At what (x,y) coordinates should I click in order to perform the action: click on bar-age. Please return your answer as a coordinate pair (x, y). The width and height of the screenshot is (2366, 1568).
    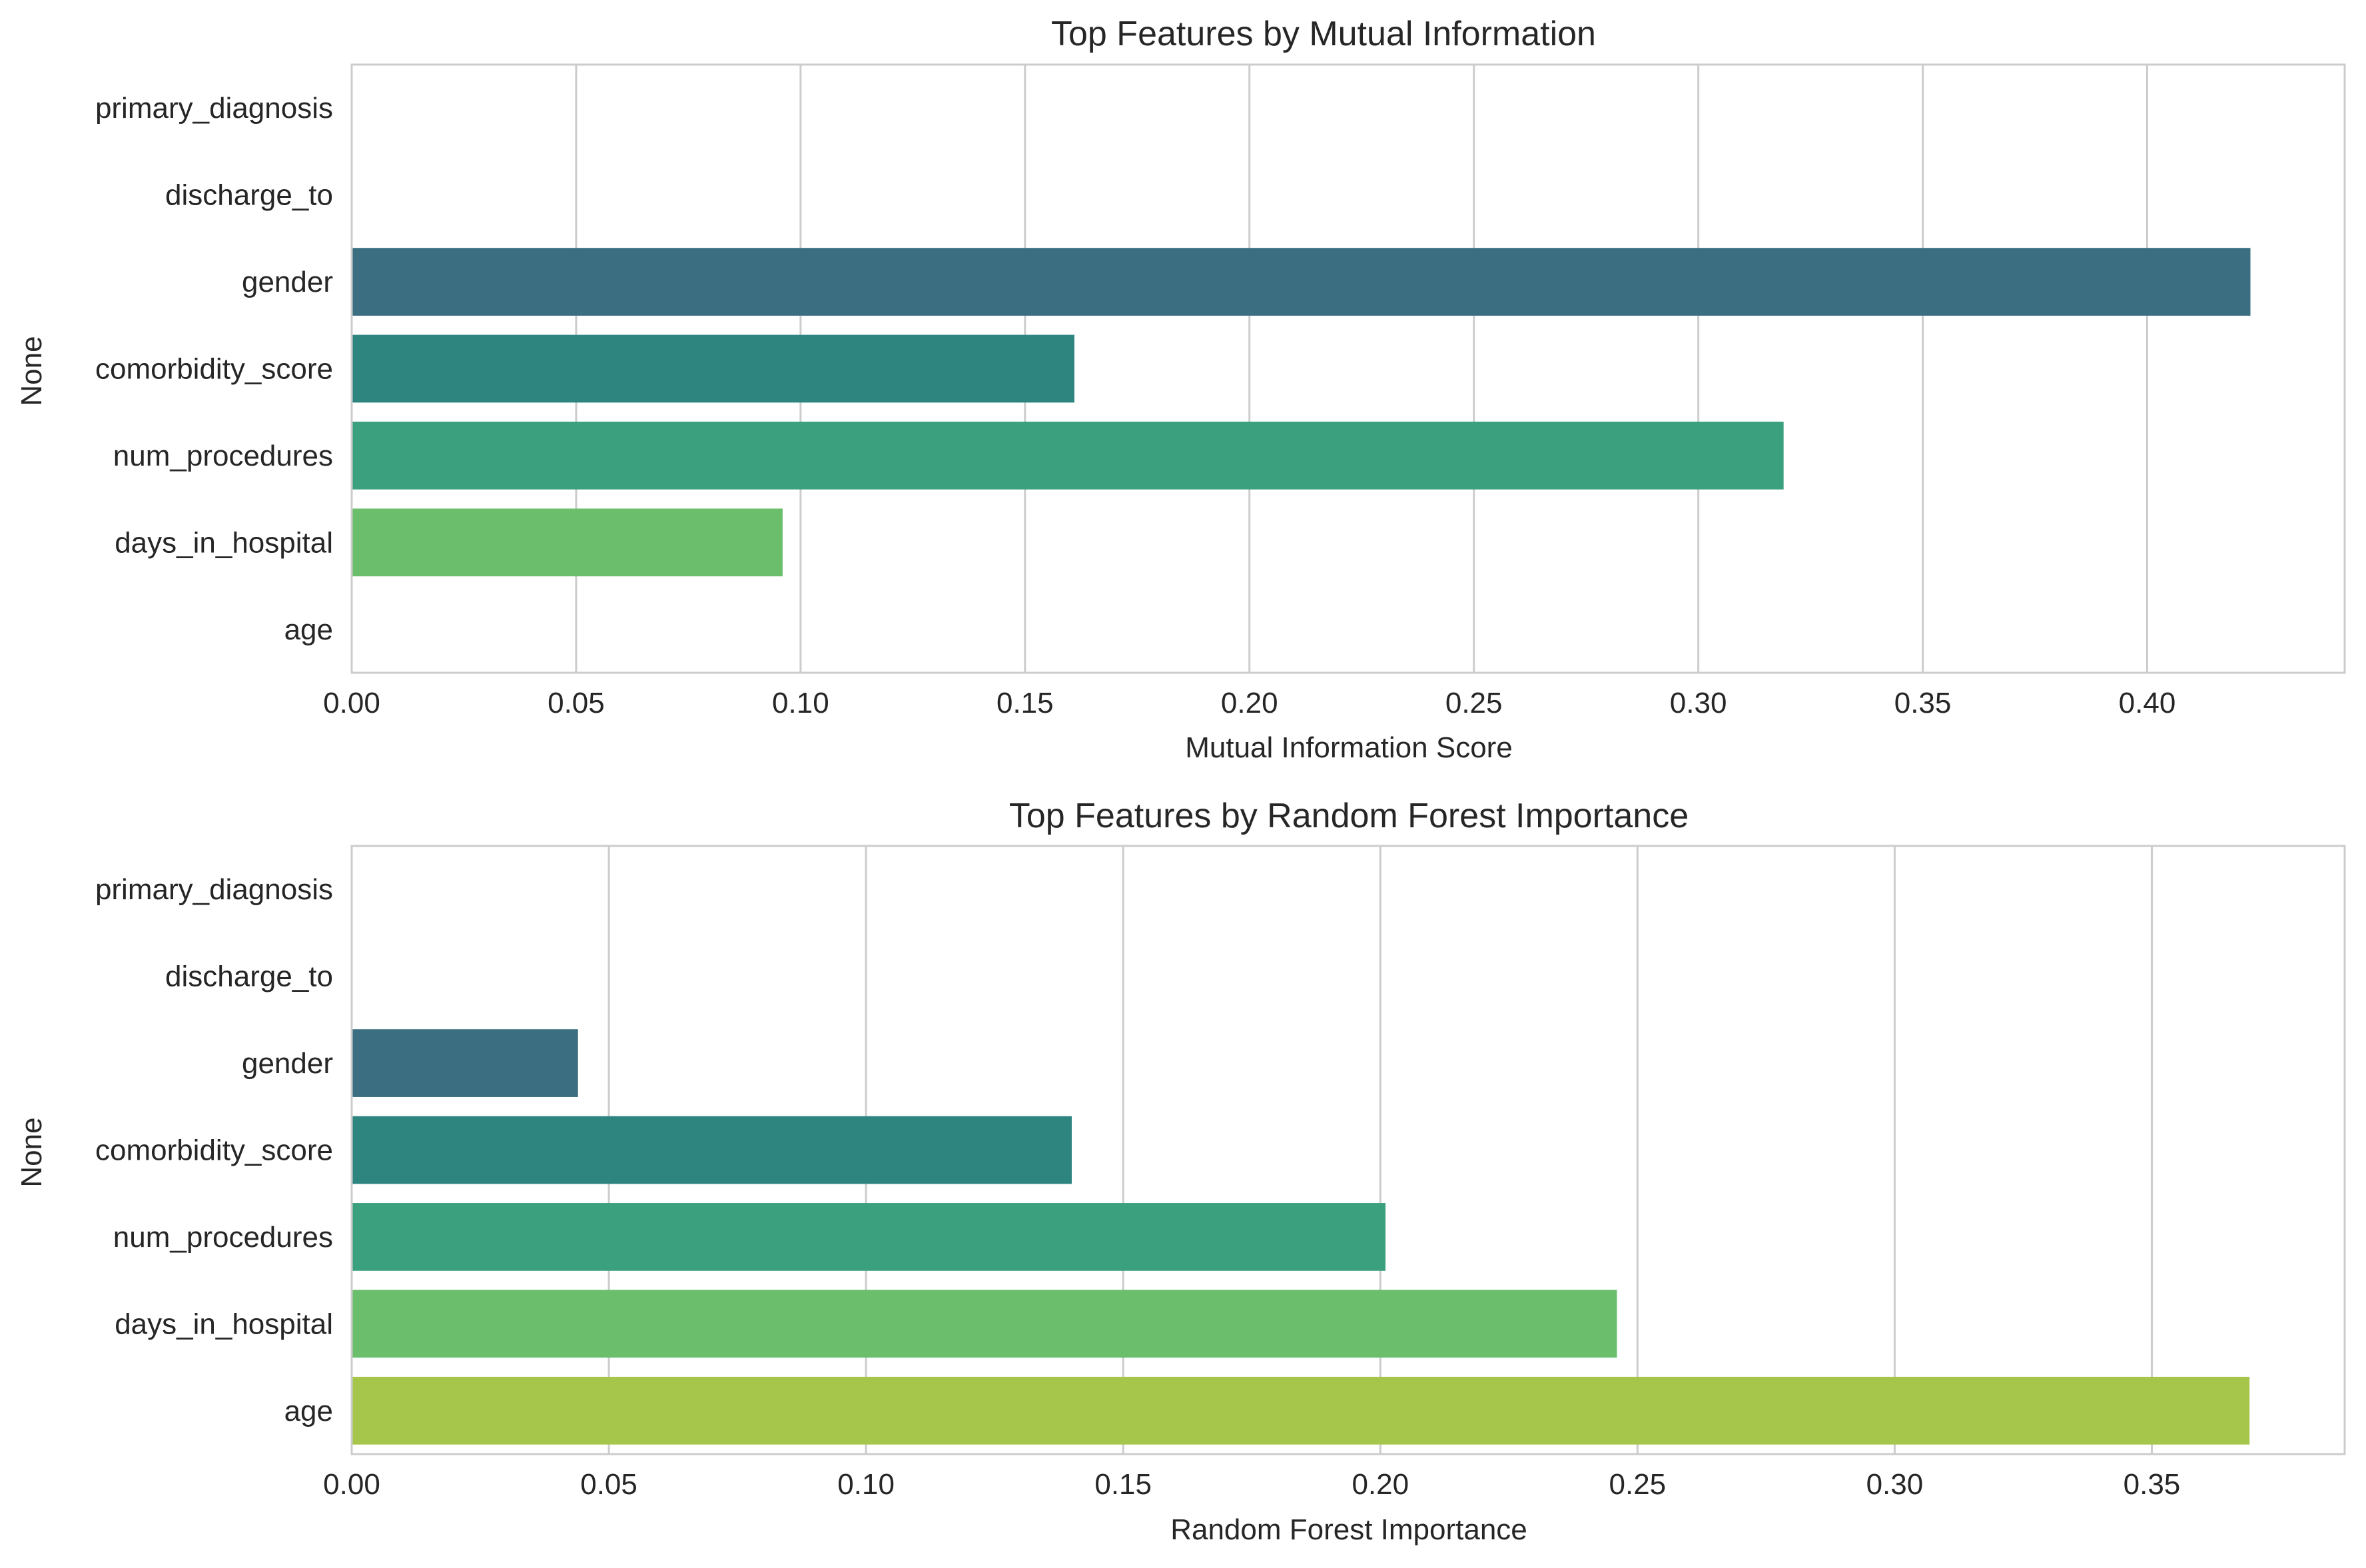
    Looking at the image, I should click on (1301, 1410).